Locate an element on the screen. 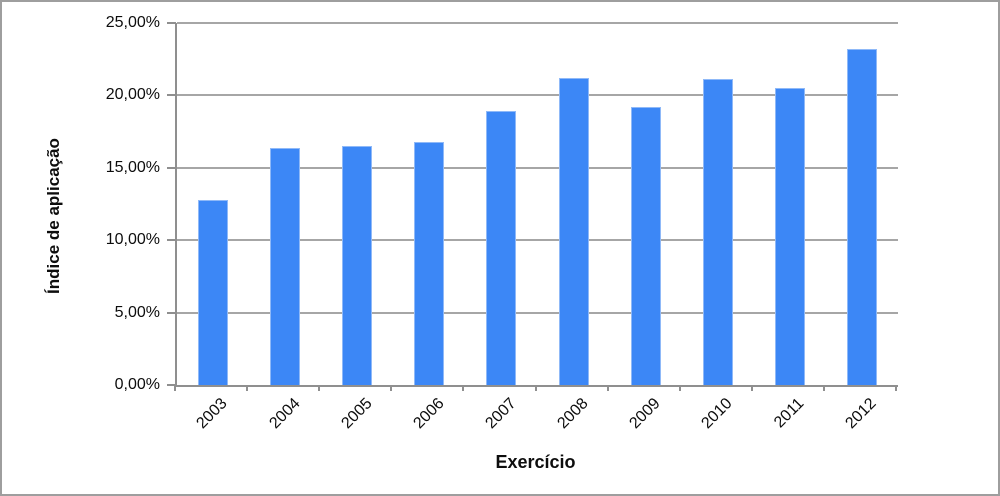  x-tick-label-text: 2012 is located at coordinates (861, 414).